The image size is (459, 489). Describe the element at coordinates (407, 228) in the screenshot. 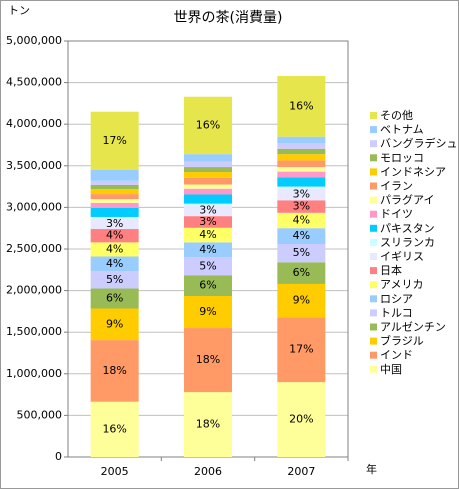

I see `legend-label: パキスタン` at that location.